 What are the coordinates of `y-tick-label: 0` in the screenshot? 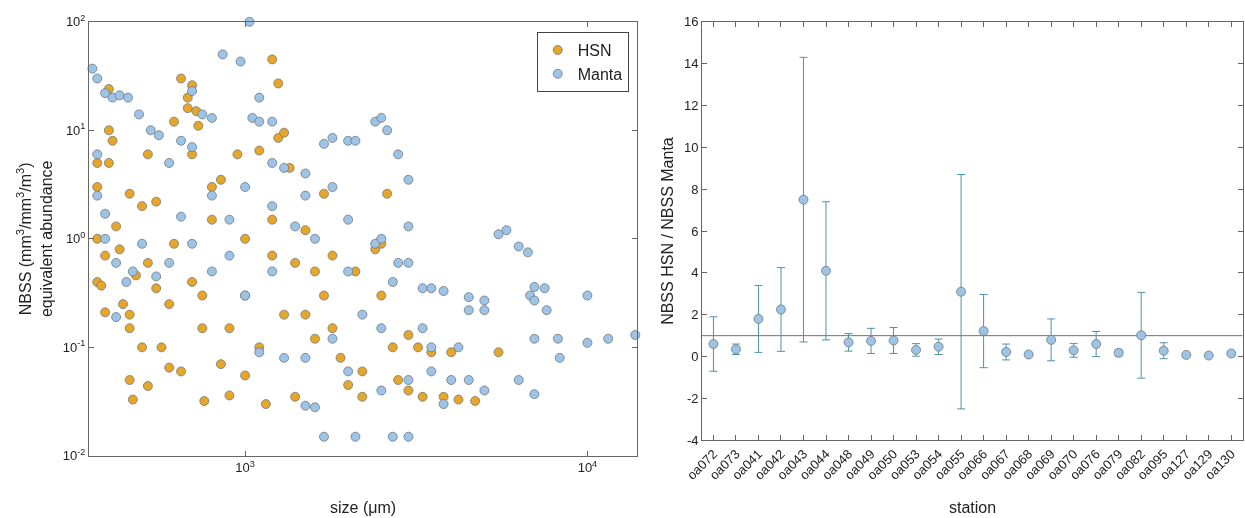 It's located at (695, 357).